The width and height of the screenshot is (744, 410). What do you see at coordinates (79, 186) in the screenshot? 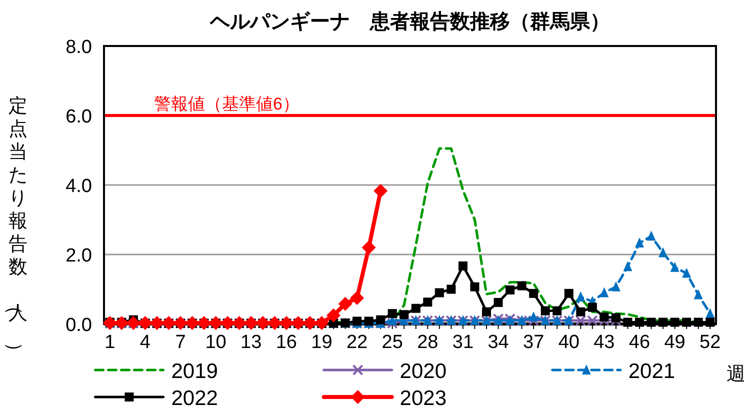
I see `y-tick-label: 4.0` at bounding box center [79, 186].